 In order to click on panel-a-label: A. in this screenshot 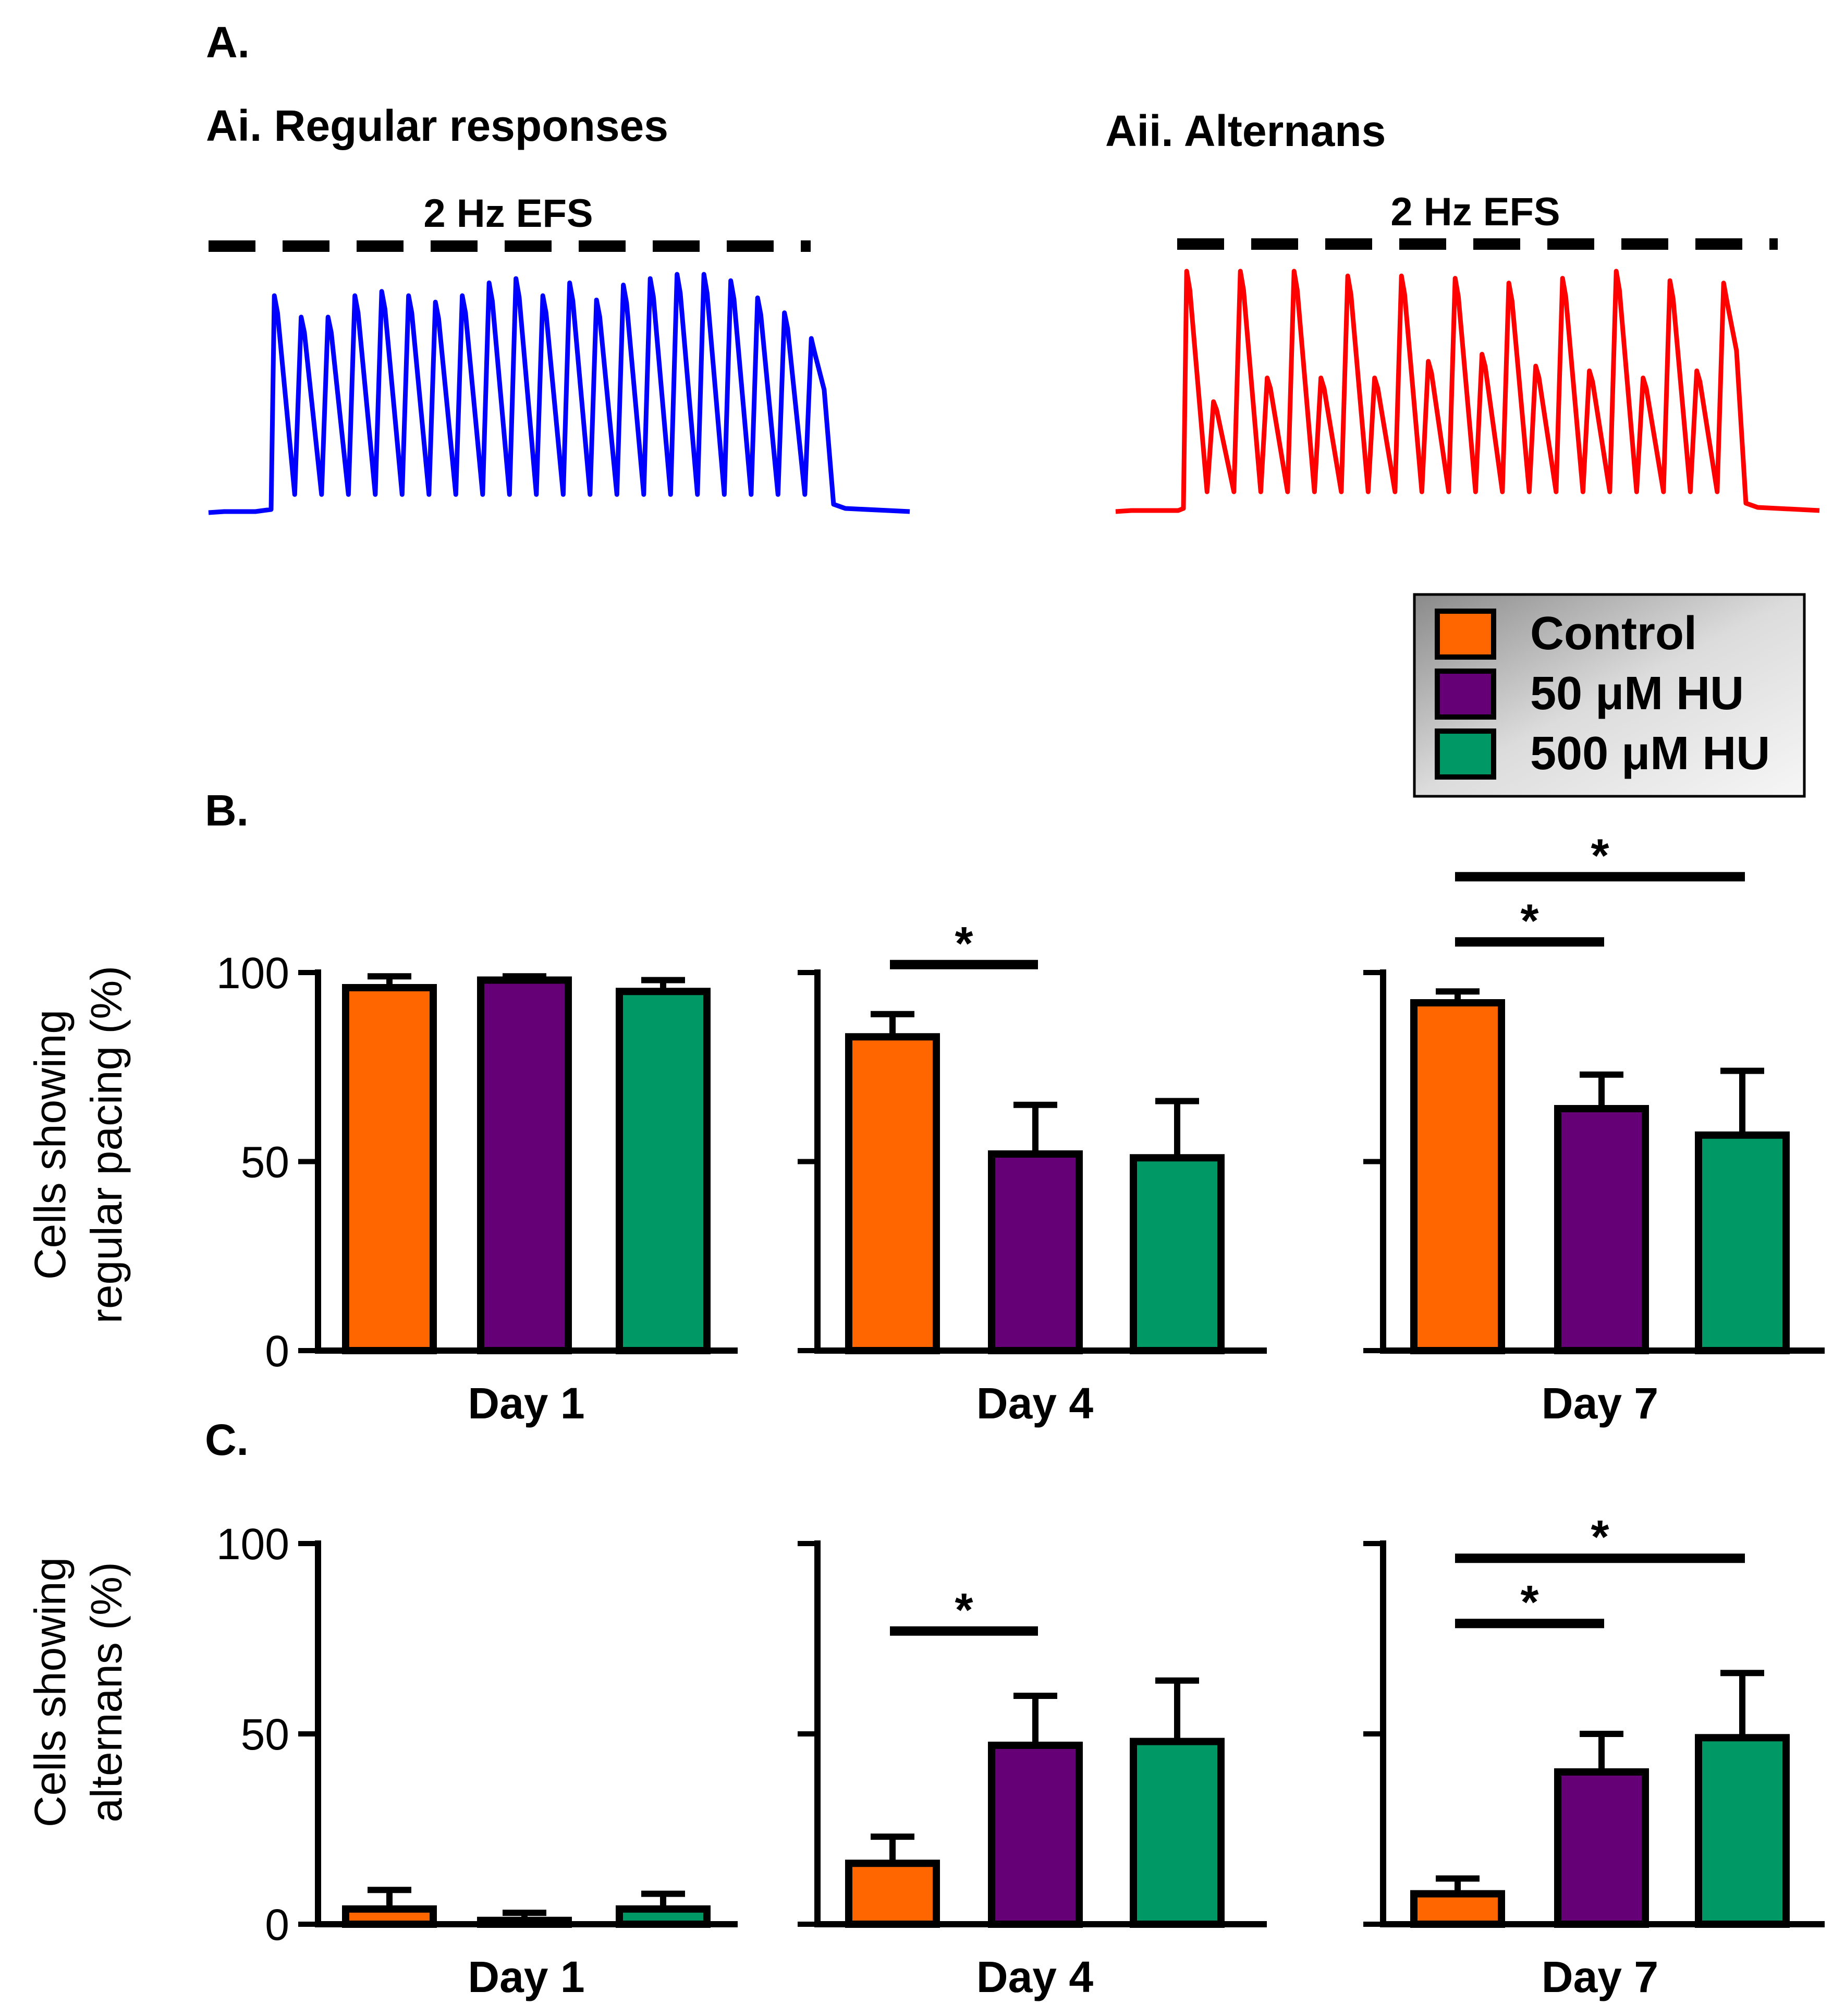, I will do `click(228, 42)`.